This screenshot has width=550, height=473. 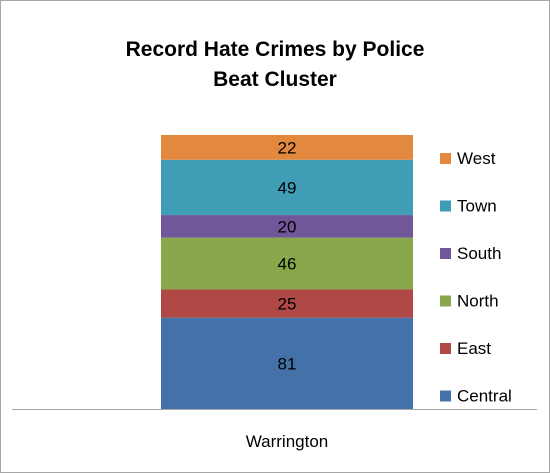 I want to click on bar-segment-south, so click(x=287, y=226).